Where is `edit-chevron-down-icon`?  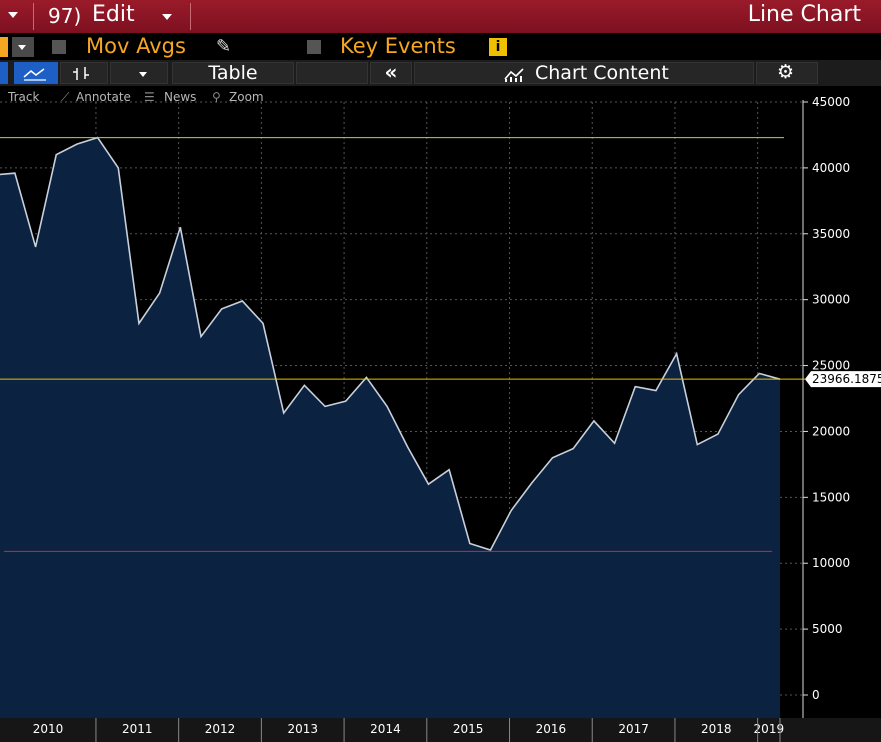
edit-chevron-down-icon is located at coordinates (167, 17).